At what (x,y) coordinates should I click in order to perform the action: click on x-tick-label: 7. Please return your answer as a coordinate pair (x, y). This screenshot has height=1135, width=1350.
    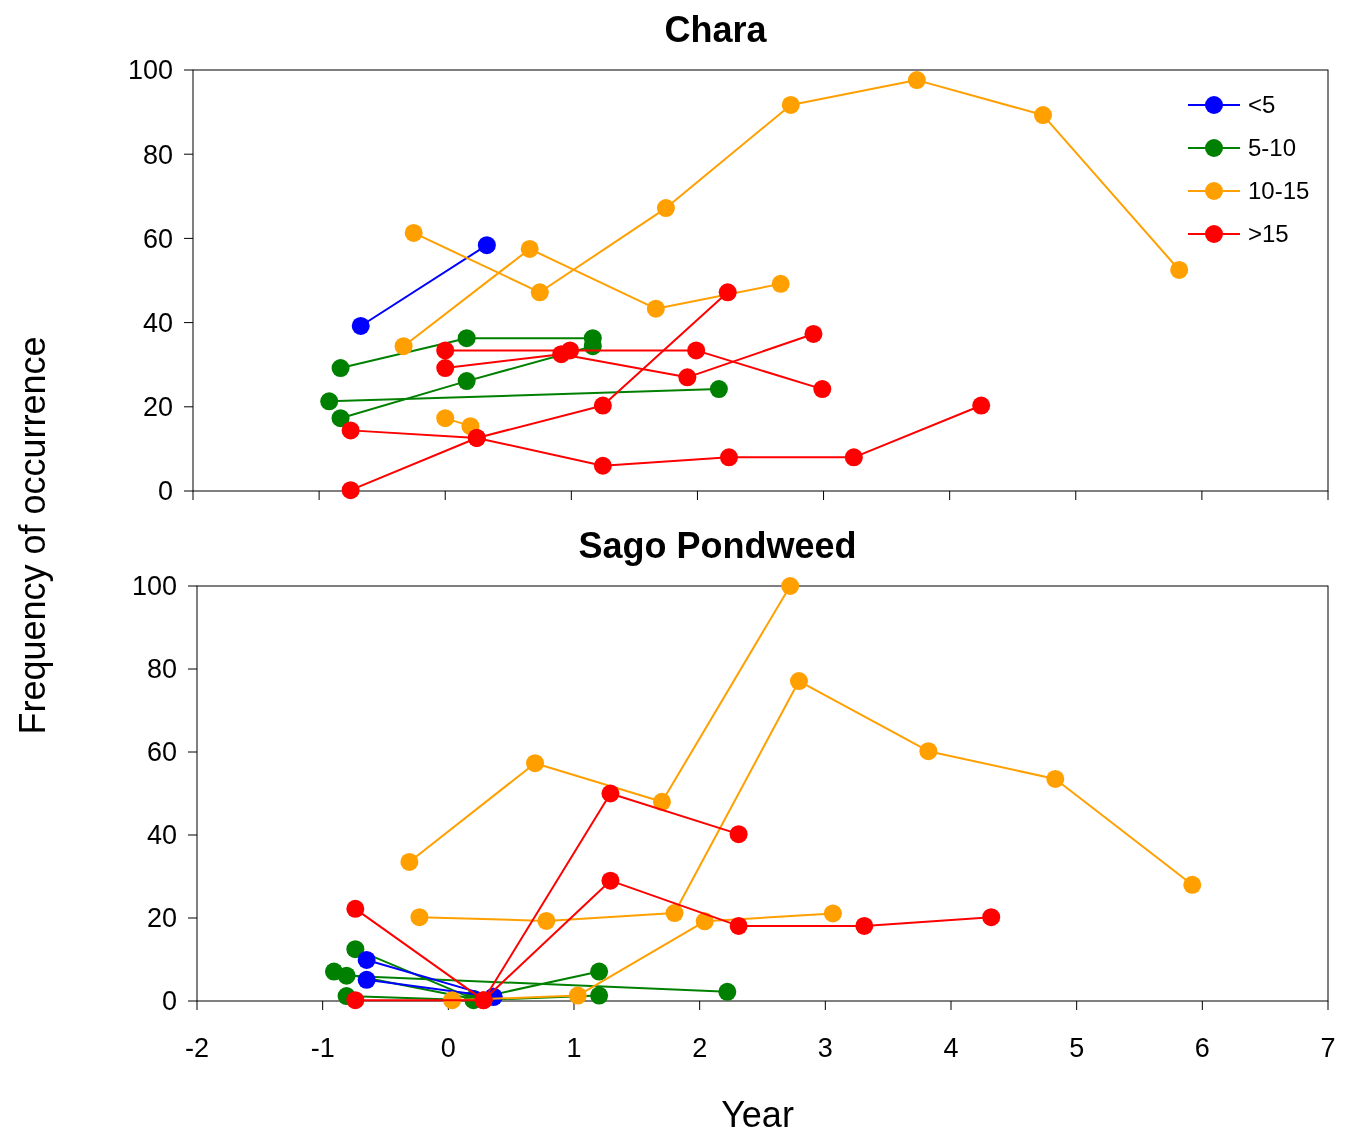
    Looking at the image, I should click on (1328, 1048).